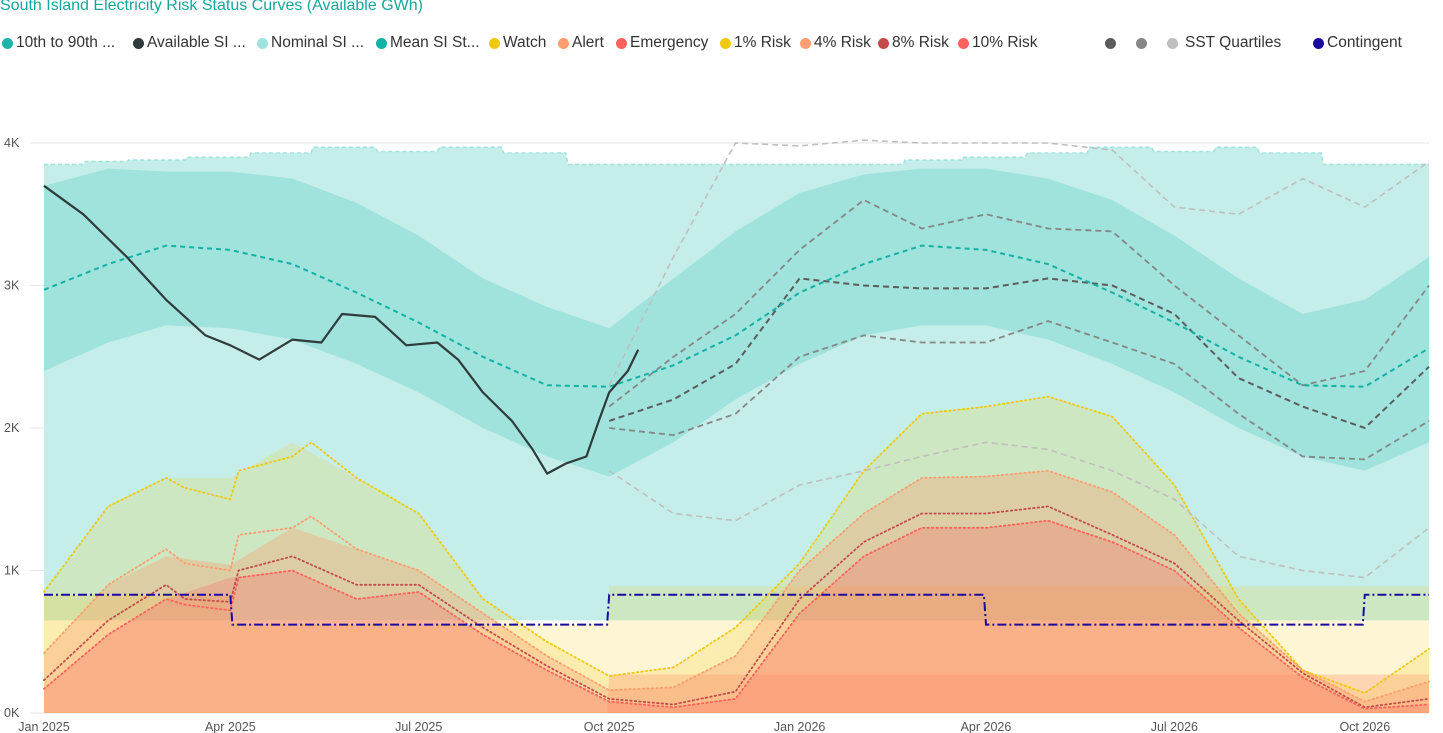  Describe the element at coordinates (736, 156) in the screenshot. I see `nominal-max-line` at that location.